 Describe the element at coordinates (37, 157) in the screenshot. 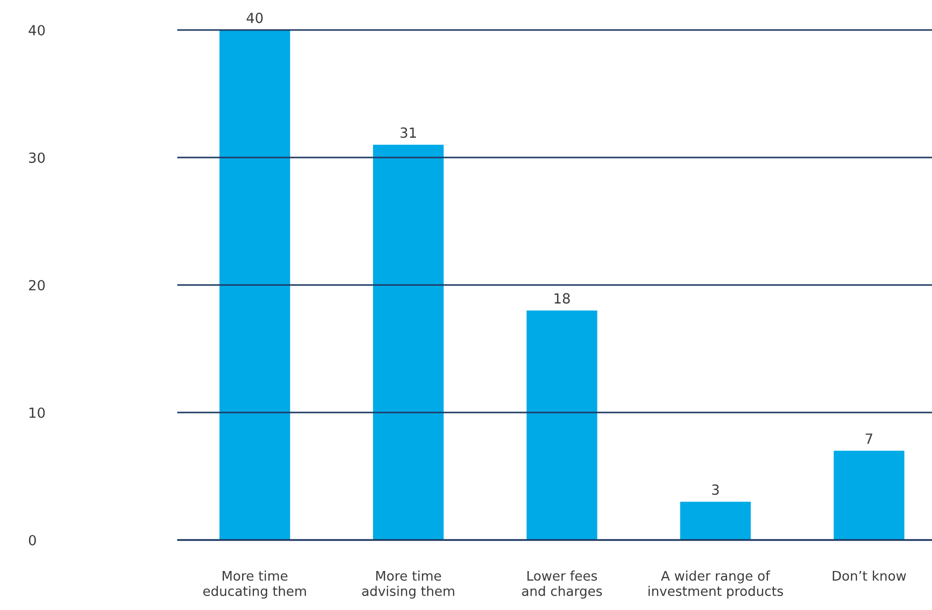

I see `y-tick-label: 30` at that location.